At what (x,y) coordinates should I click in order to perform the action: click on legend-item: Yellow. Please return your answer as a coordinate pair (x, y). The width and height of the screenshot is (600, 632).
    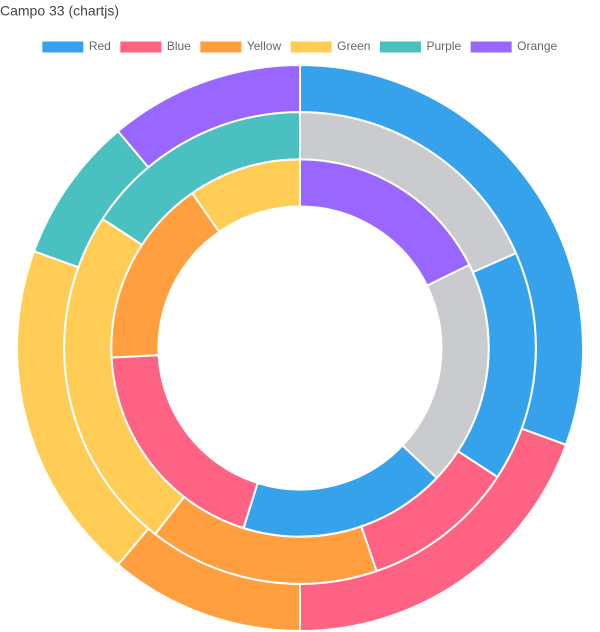
    Looking at the image, I should click on (241, 46).